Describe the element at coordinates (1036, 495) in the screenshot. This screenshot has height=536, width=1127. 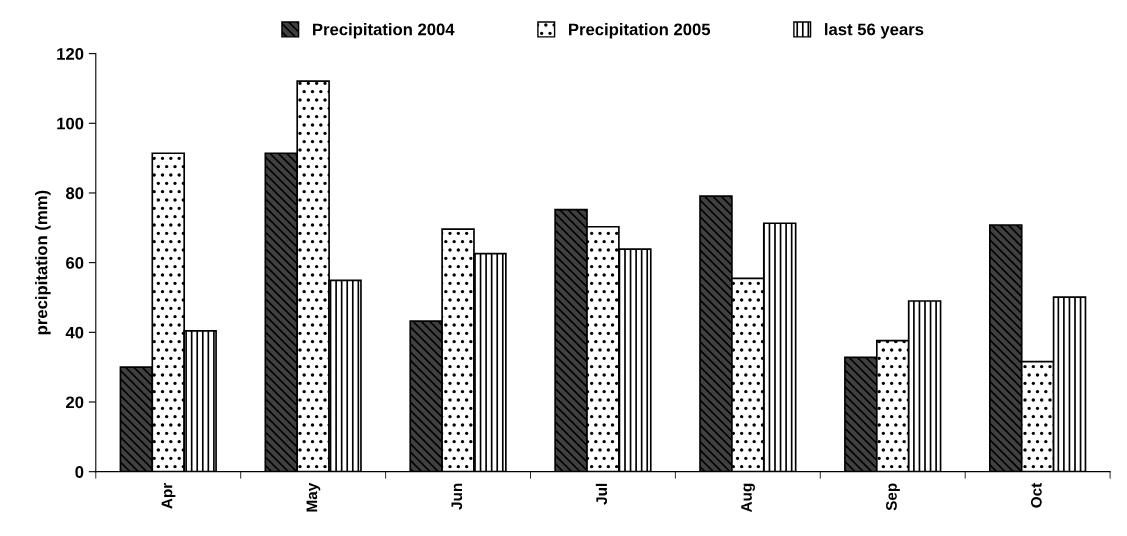
I see `x-tick-label: Oct` at that location.